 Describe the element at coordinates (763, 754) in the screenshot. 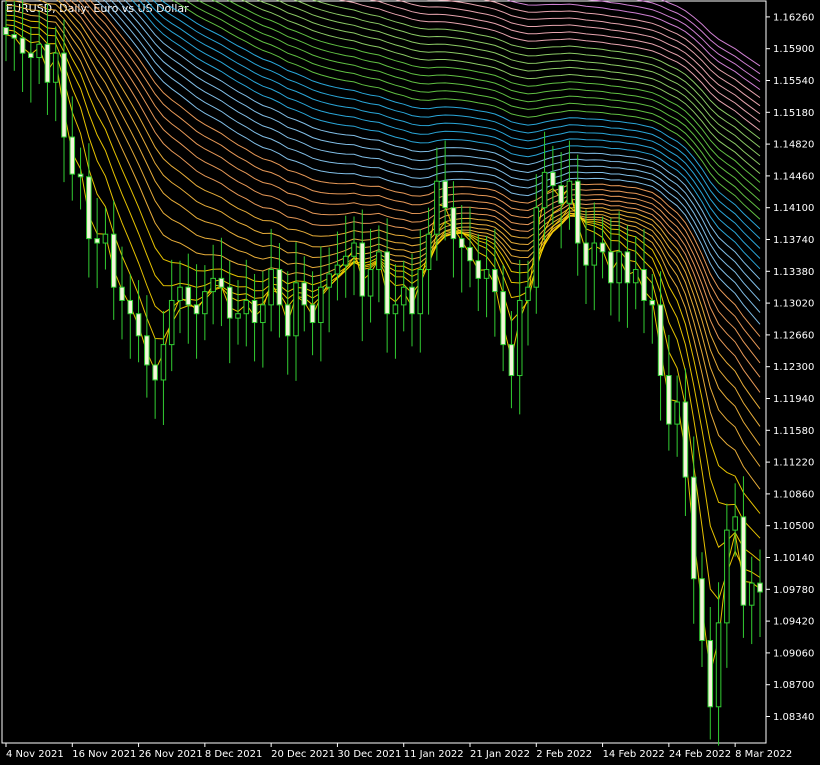

I see `x-tick-label: 8 Mar 2022` at that location.